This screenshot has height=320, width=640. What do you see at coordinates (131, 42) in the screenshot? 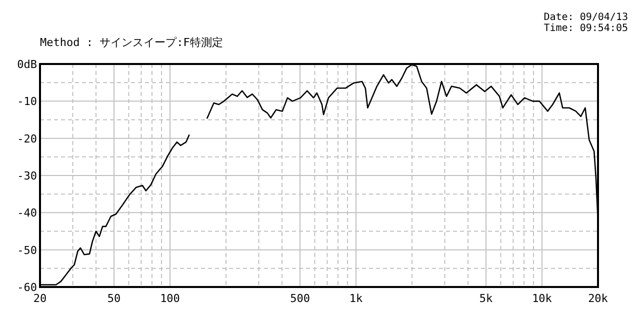
I see `chart-title: Method : サインスイープ:F特測定` at bounding box center [131, 42].